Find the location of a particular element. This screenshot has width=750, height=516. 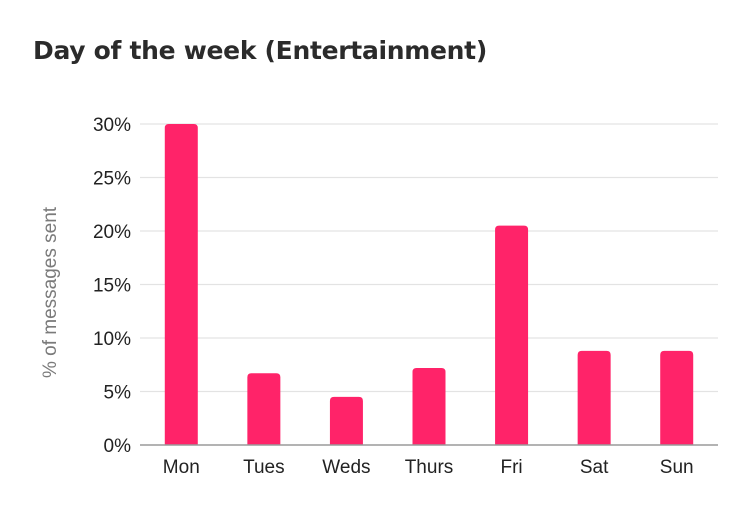

y-tick-label: 5% is located at coordinates (118, 393).